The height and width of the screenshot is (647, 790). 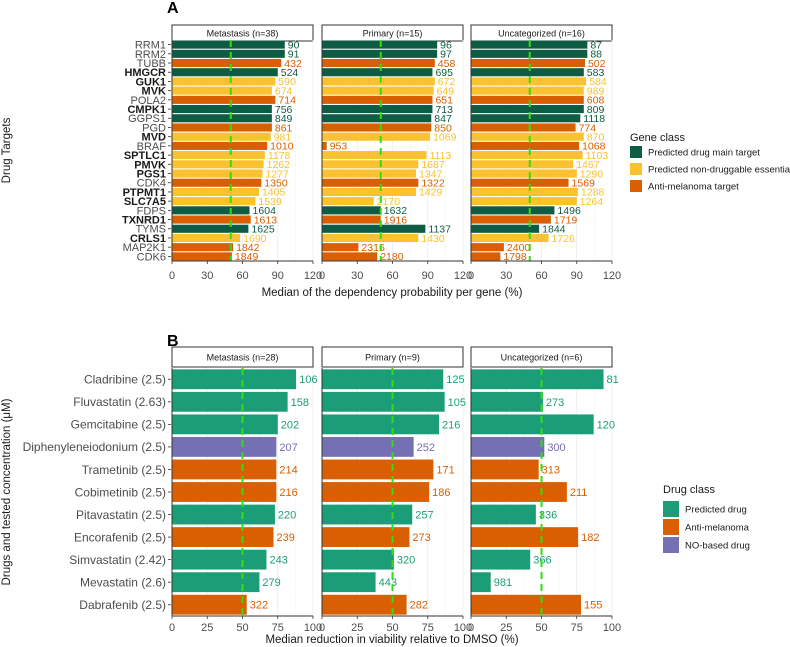 I want to click on data-label: 1467, so click(x=588, y=165).